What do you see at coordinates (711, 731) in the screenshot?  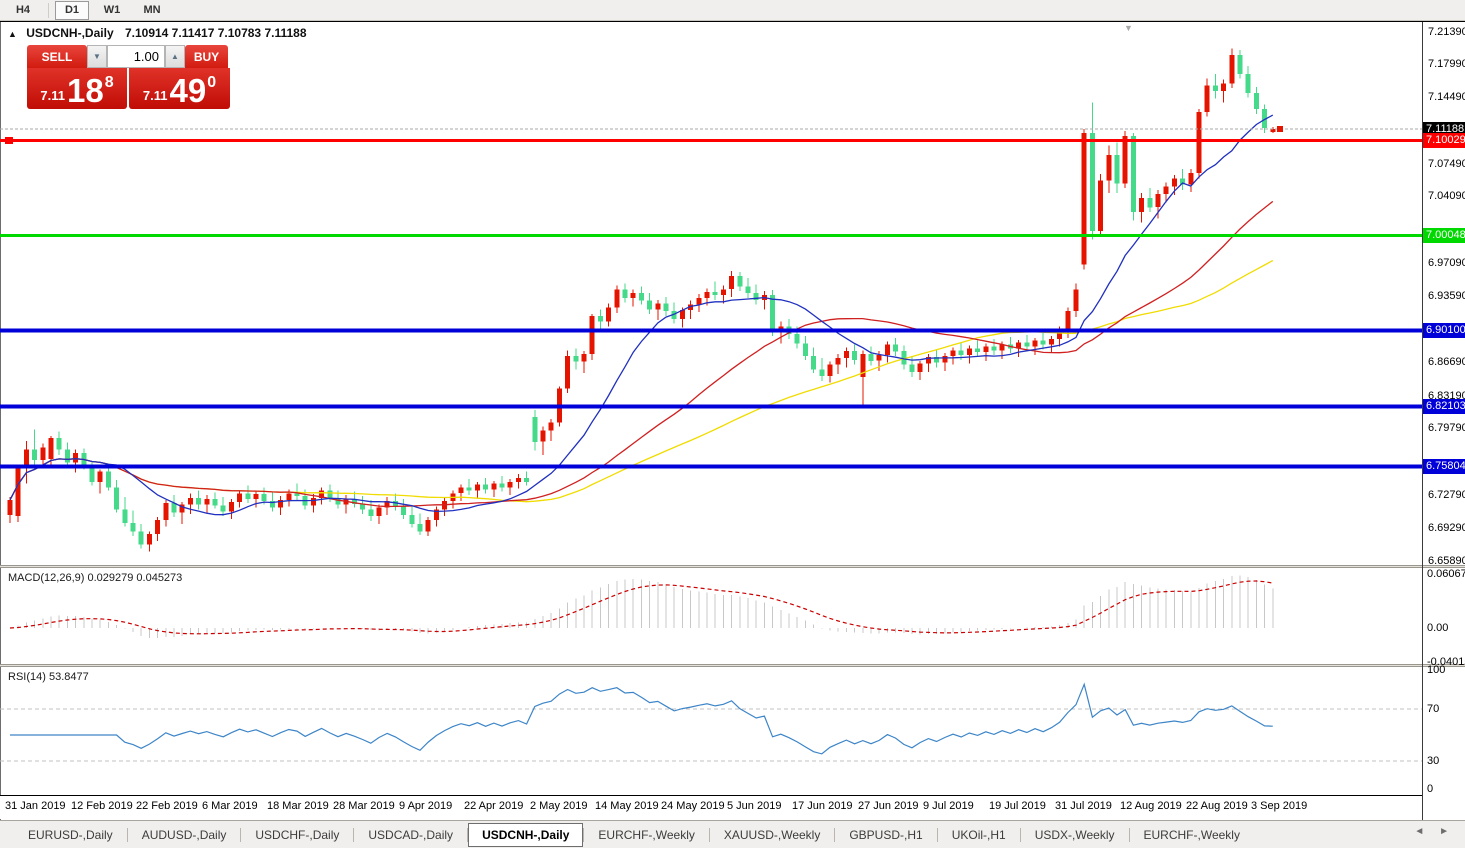 I see `rsi-pane-canvas` at bounding box center [711, 731].